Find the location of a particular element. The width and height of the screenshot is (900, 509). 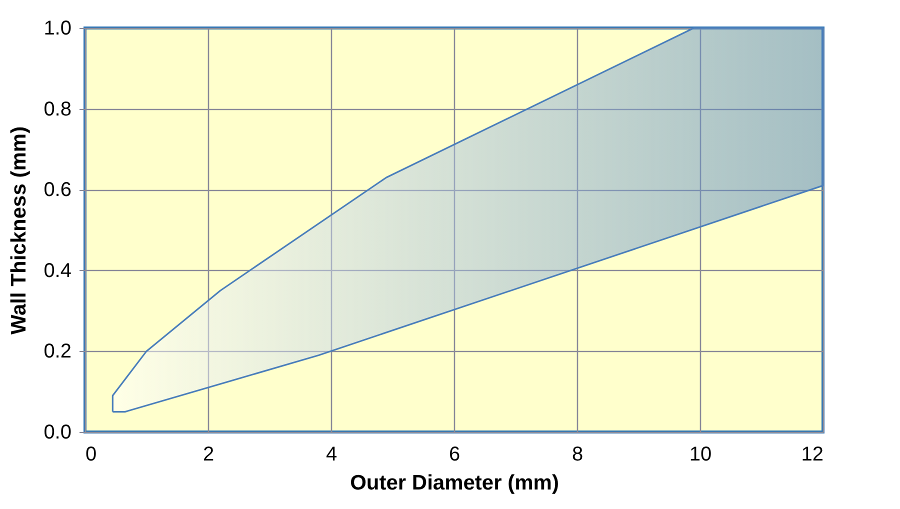

x-tick-label: 12 is located at coordinates (812, 455).